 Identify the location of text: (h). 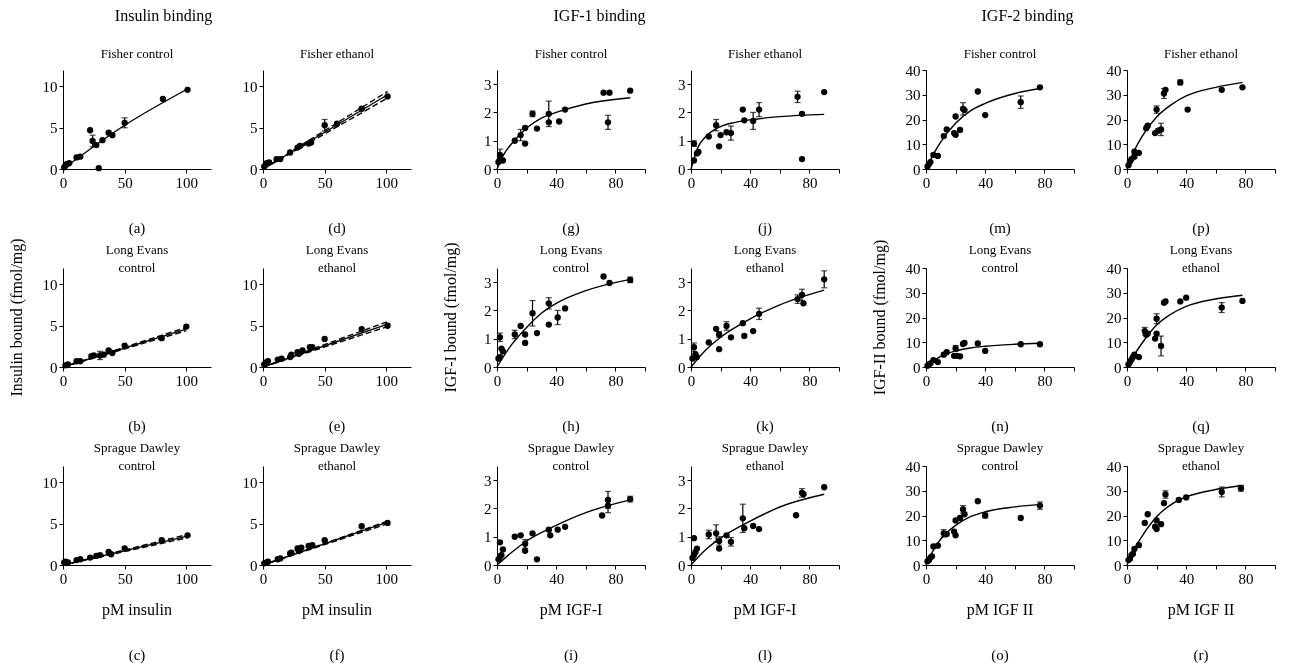
(571, 426).